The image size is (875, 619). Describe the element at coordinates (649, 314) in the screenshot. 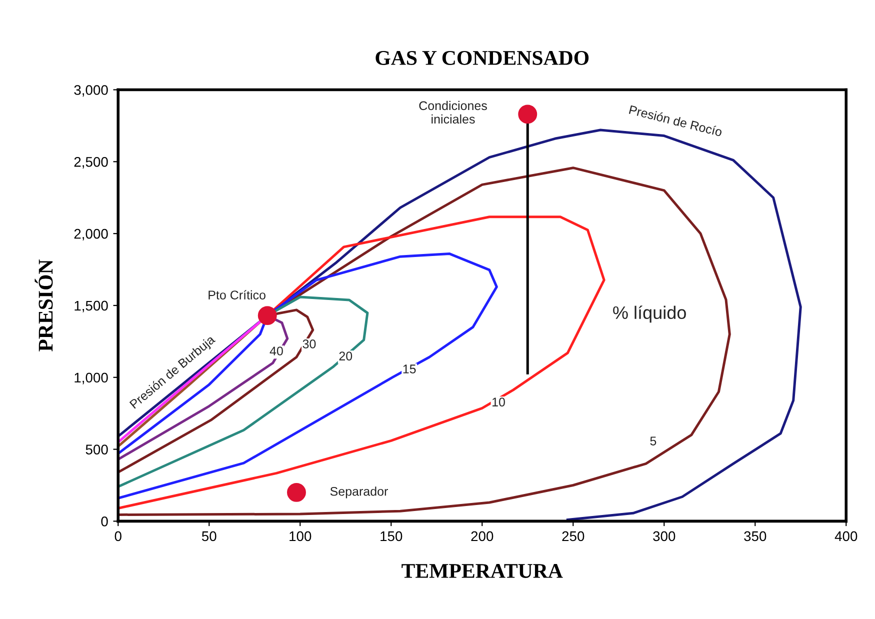

I see `annotation: % líquido` at that location.